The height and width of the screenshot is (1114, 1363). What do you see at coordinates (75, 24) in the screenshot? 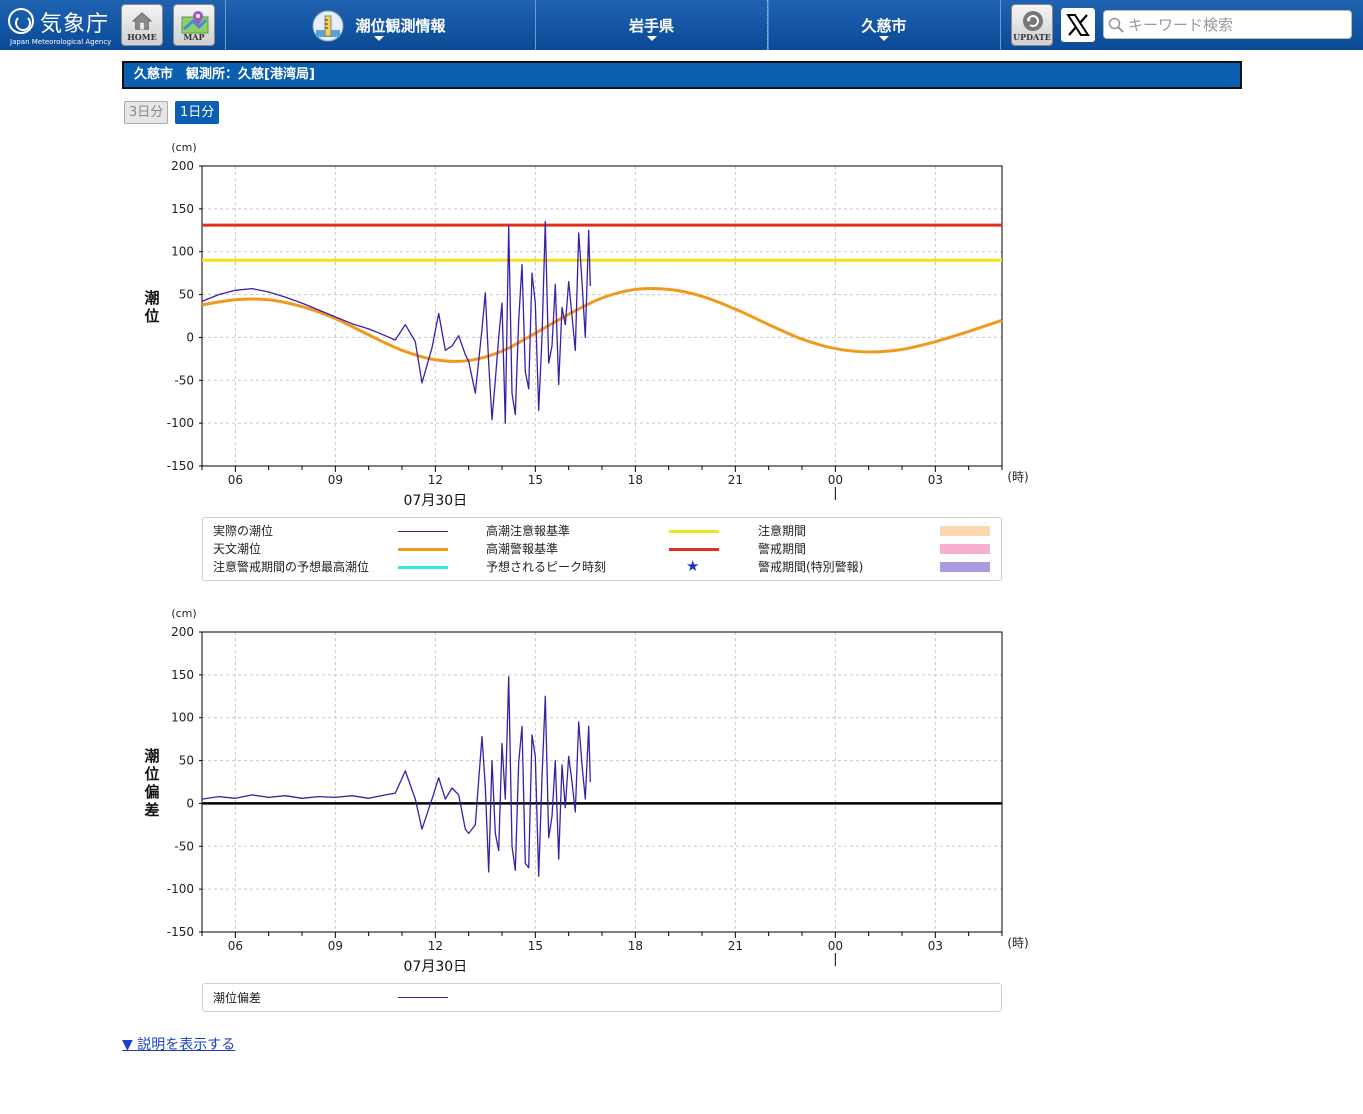
I see `logo-text: 気象庁` at bounding box center [75, 24].